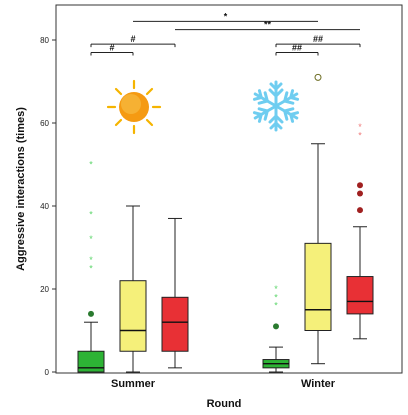 This screenshot has height=415, width=408. What do you see at coordinates (44, 40) in the screenshot?
I see `y-tick-label: 80` at bounding box center [44, 40].